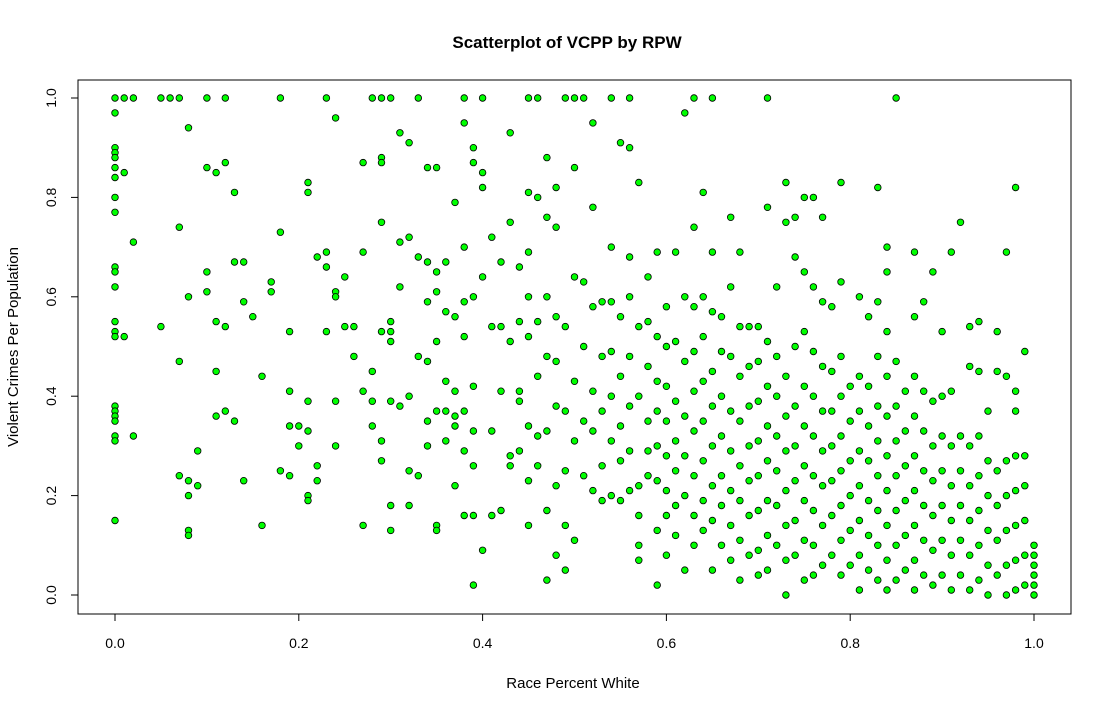 The width and height of the screenshot is (1111, 712). Describe the element at coordinates (51, 396) in the screenshot. I see `y-tick-label: 0.4` at that location.